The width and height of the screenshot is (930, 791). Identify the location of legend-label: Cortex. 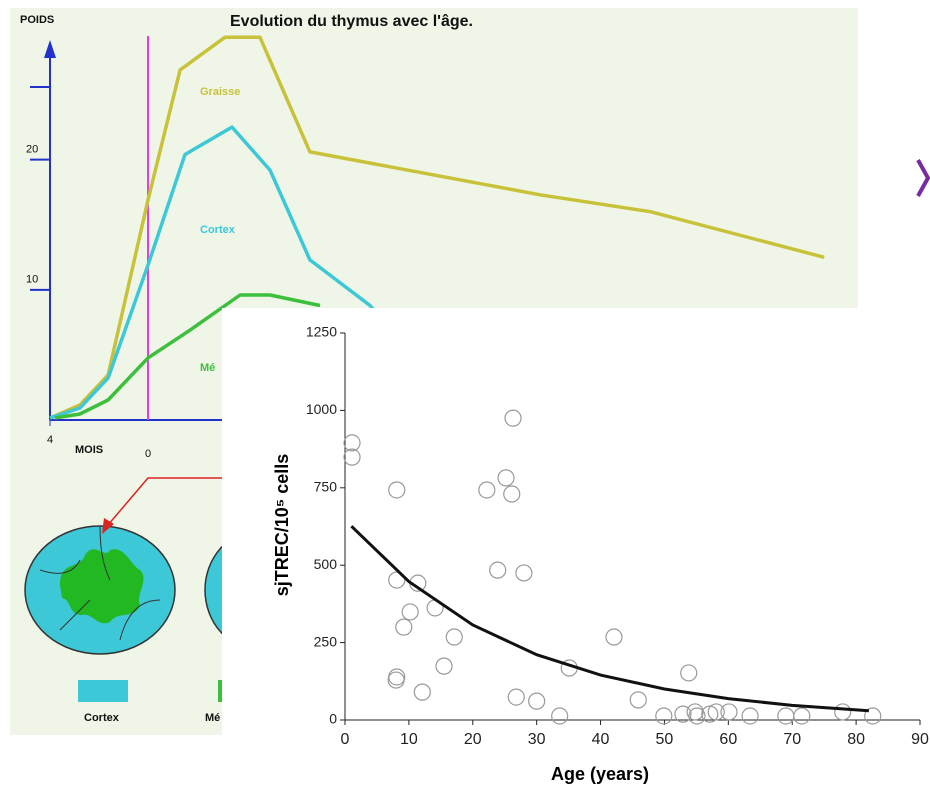
(102, 718).